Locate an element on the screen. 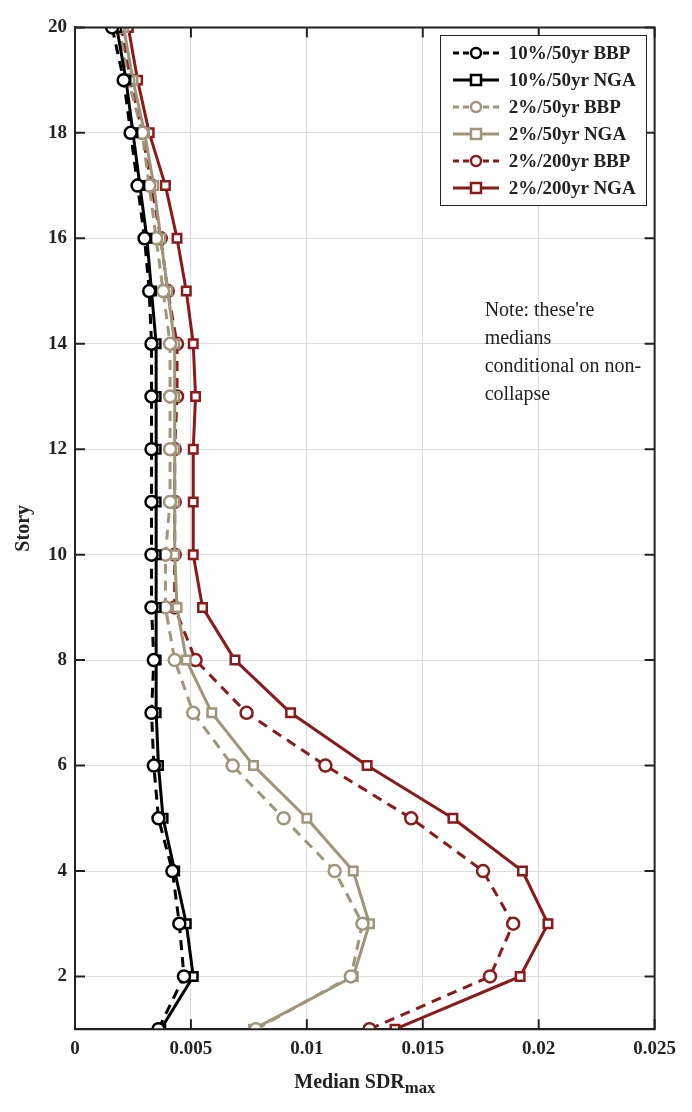 Image resolution: width=692 pixels, height=1112 pixels. legend-label: 2%/50yr BBP is located at coordinates (564, 107).